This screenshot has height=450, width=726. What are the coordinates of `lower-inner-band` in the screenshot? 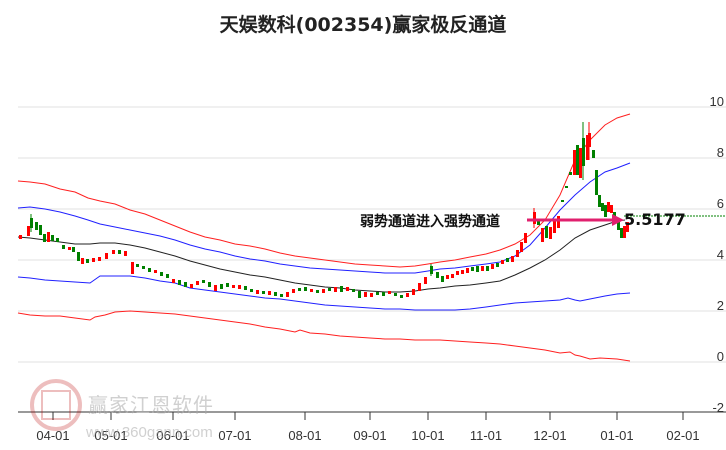 It's located at (324, 293).